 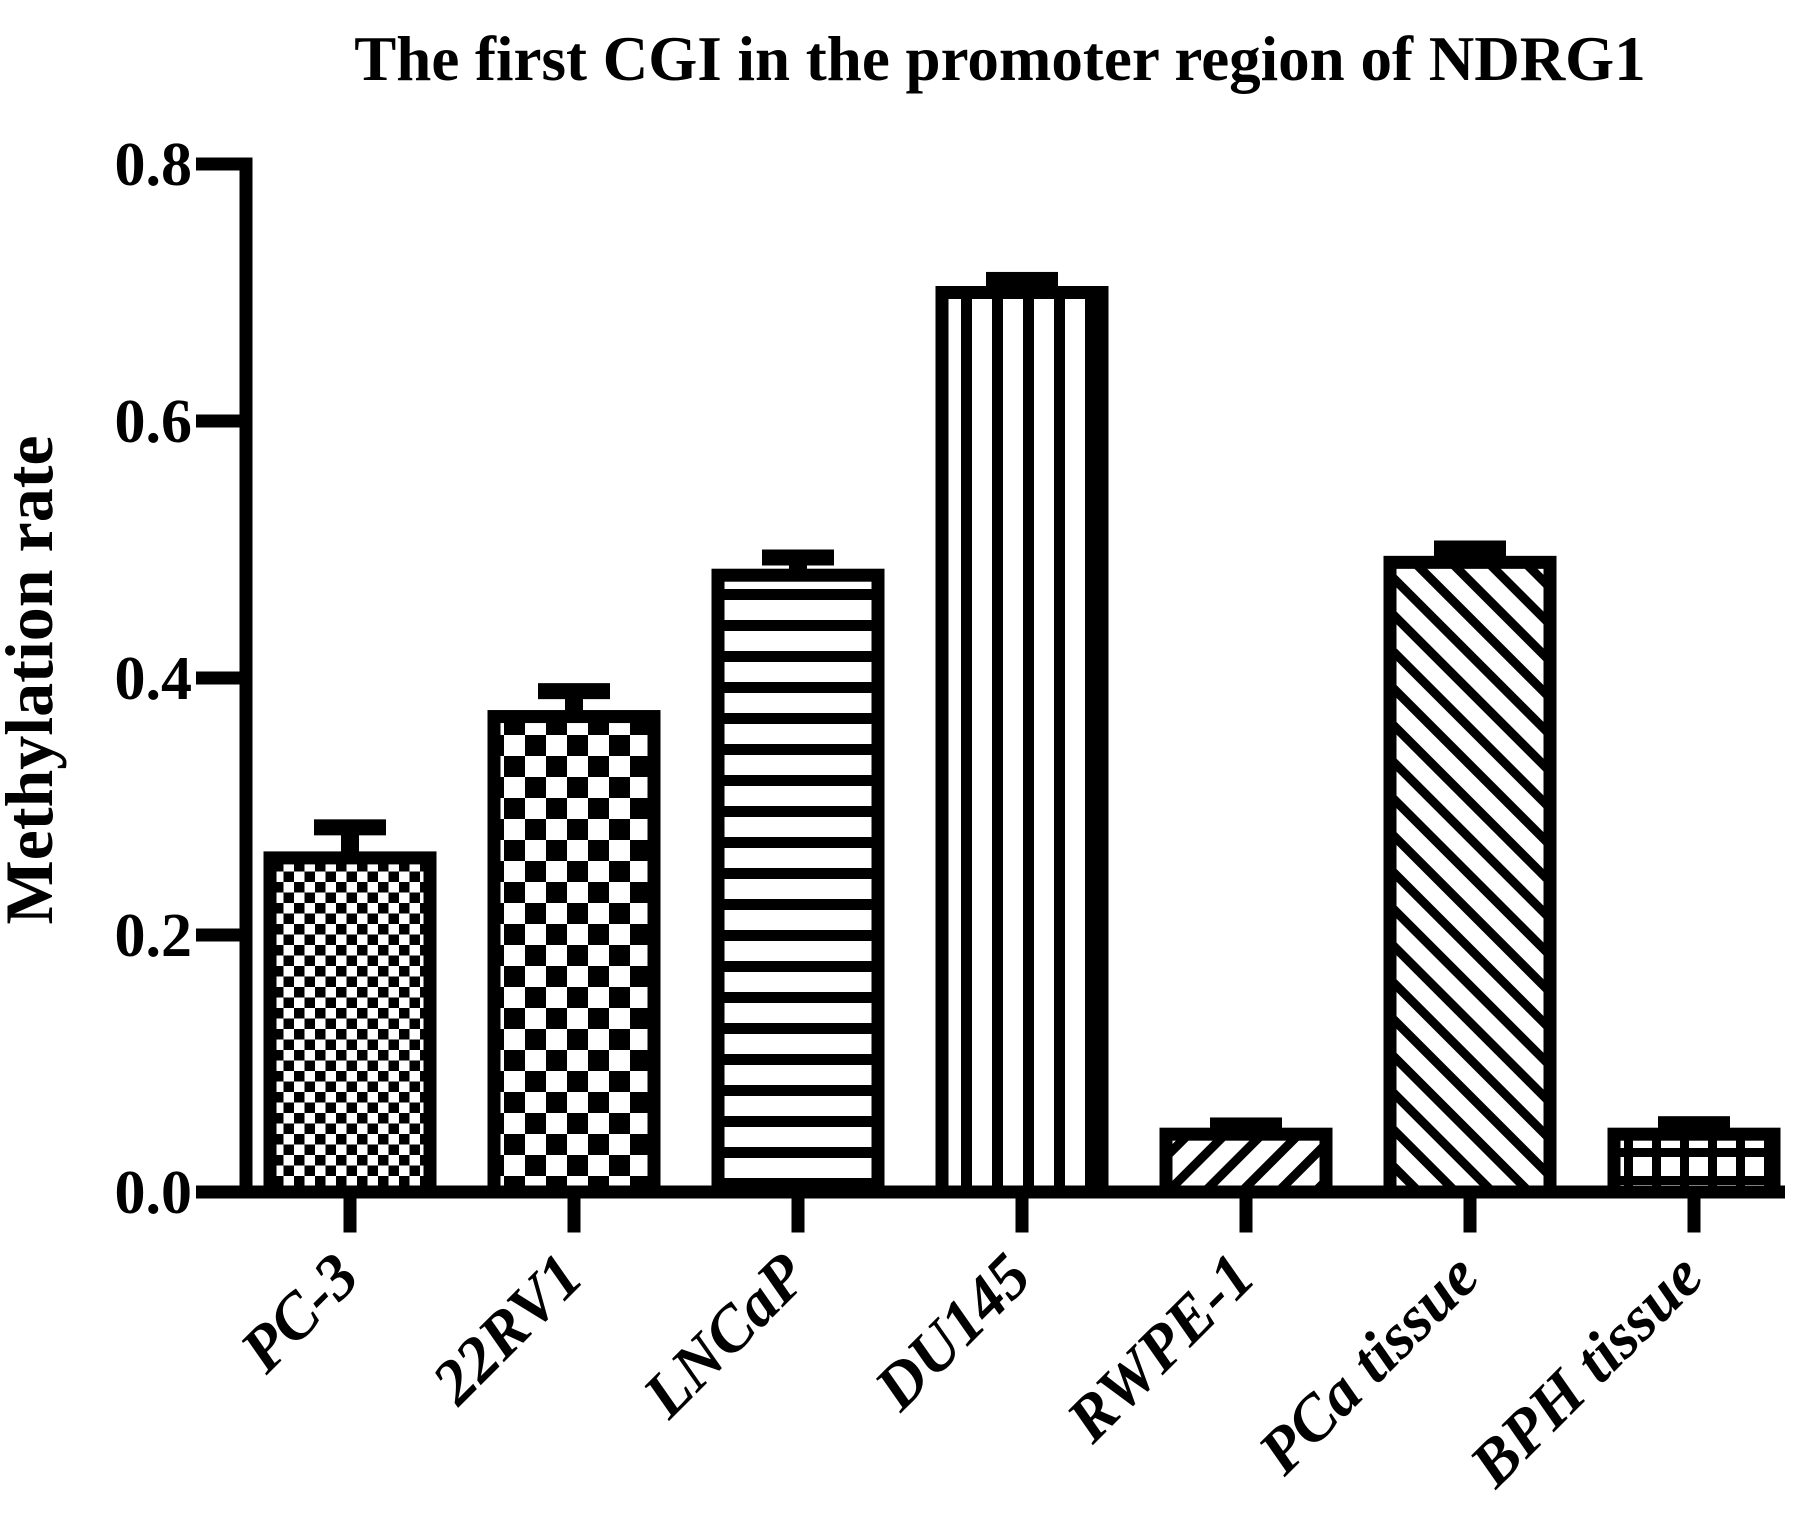 I want to click on y-tick-label: 0.0, so click(x=154, y=1193).